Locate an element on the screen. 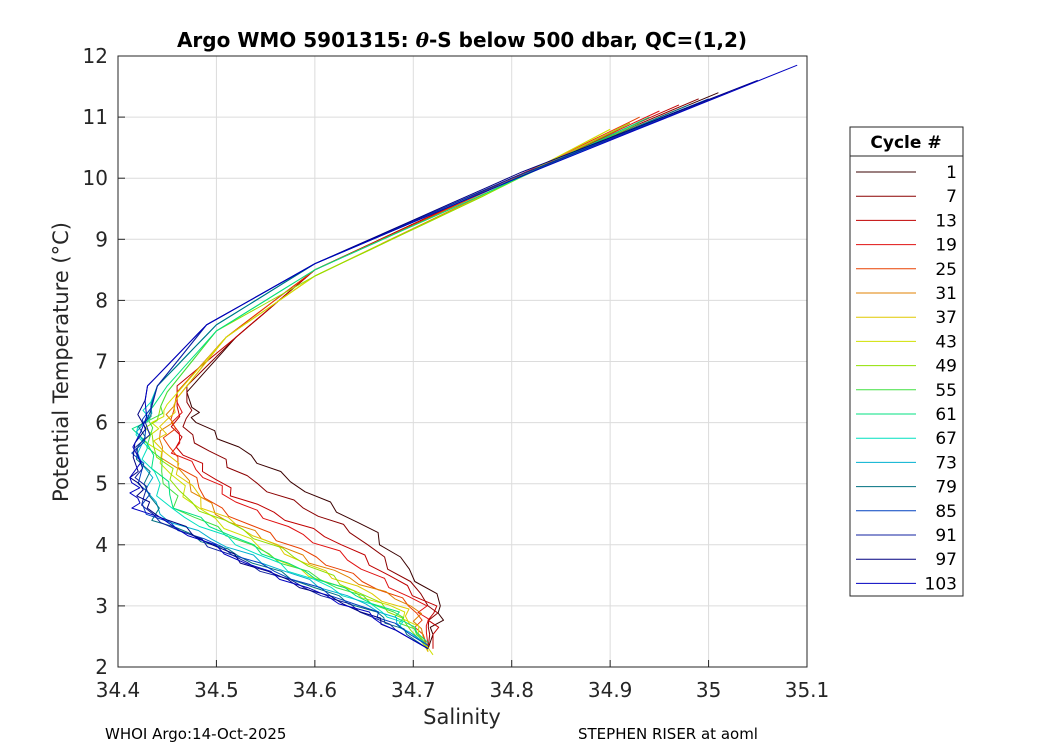 The width and height of the screenshot is (1050, 750). y-tick-label: 2 is located at coordinates (101, 667).